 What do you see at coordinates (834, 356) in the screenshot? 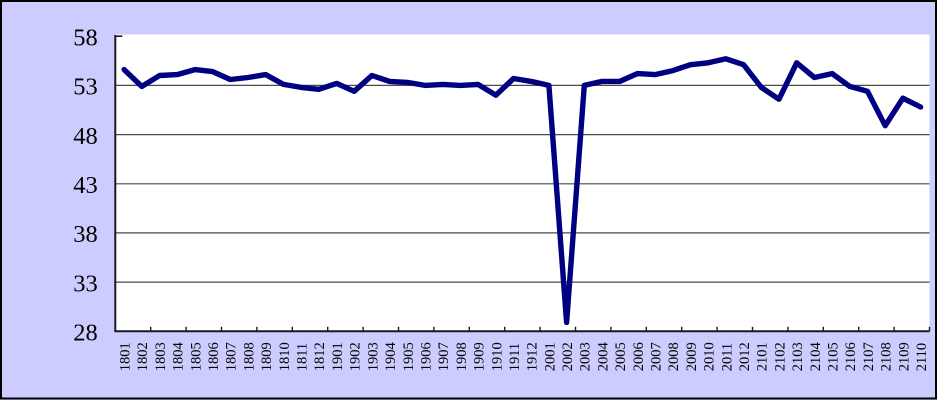
I see `svg-text: 2105` at bounding box center [834, 356].